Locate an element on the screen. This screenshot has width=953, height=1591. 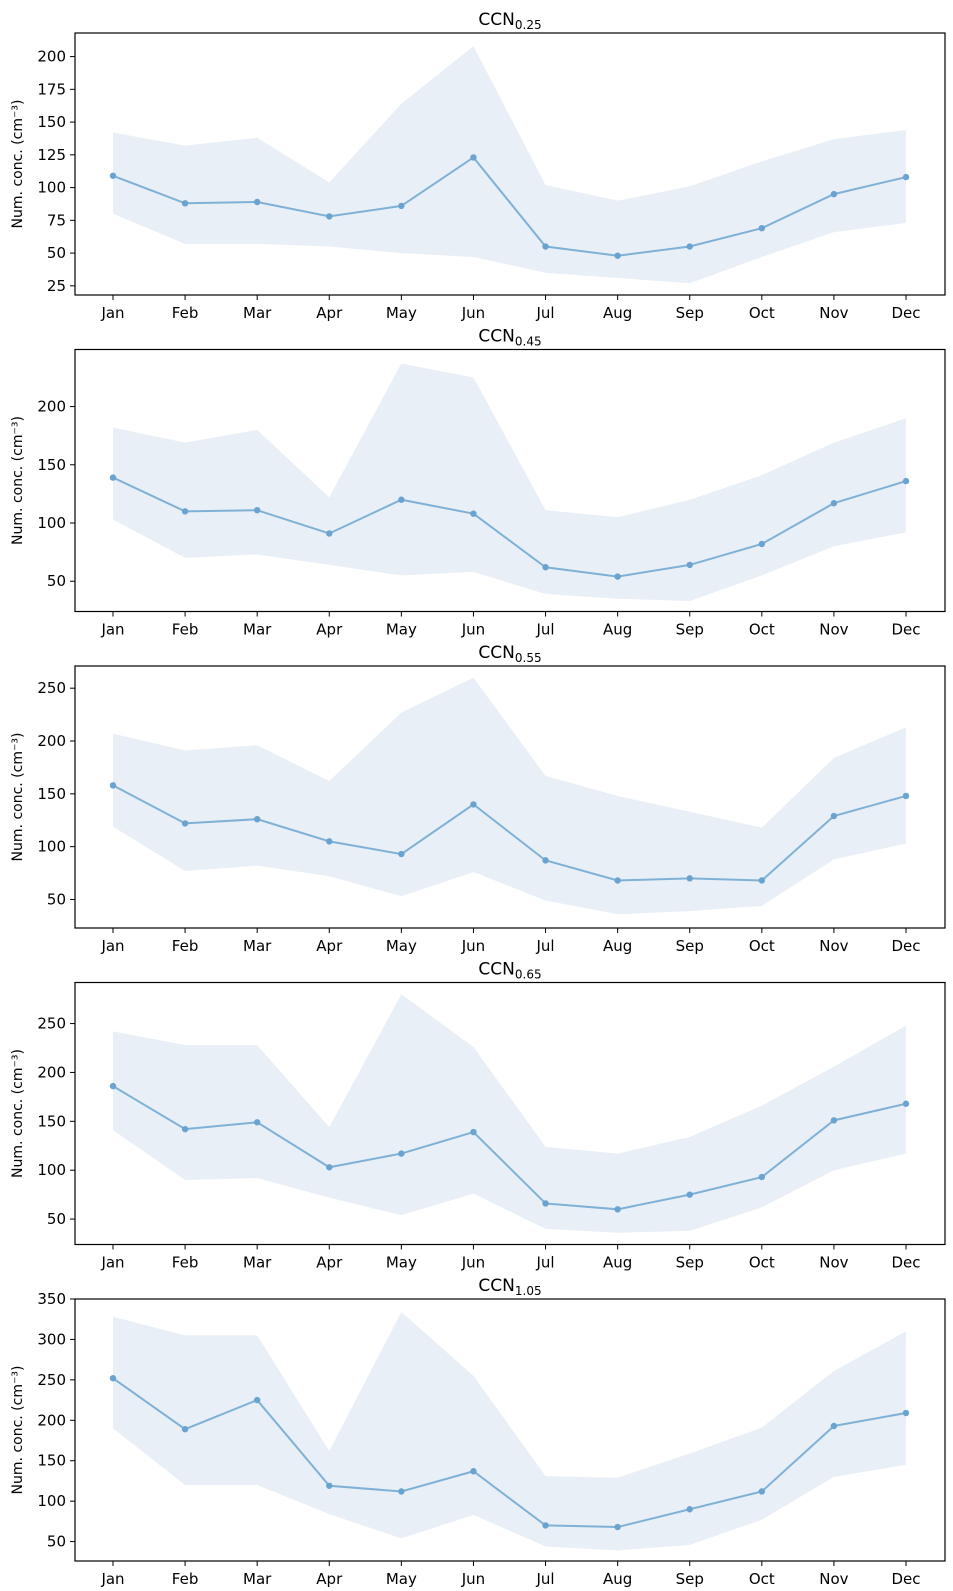
chart-title: CCN0.25 is located at coordinates (509, 21).